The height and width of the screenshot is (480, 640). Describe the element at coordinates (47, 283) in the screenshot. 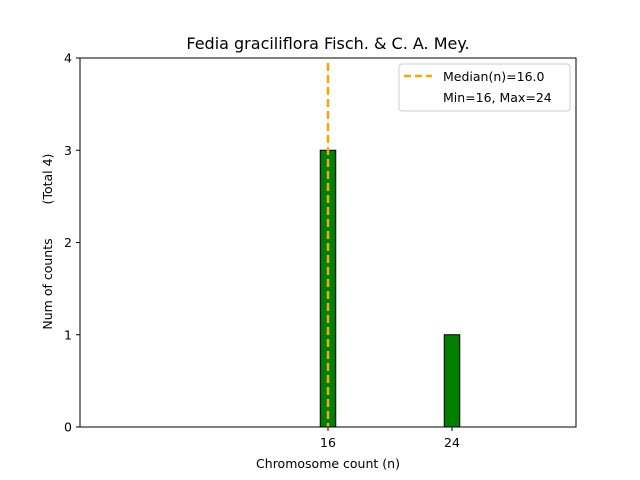

I see `y-axis-label: Num of counts` at that location.